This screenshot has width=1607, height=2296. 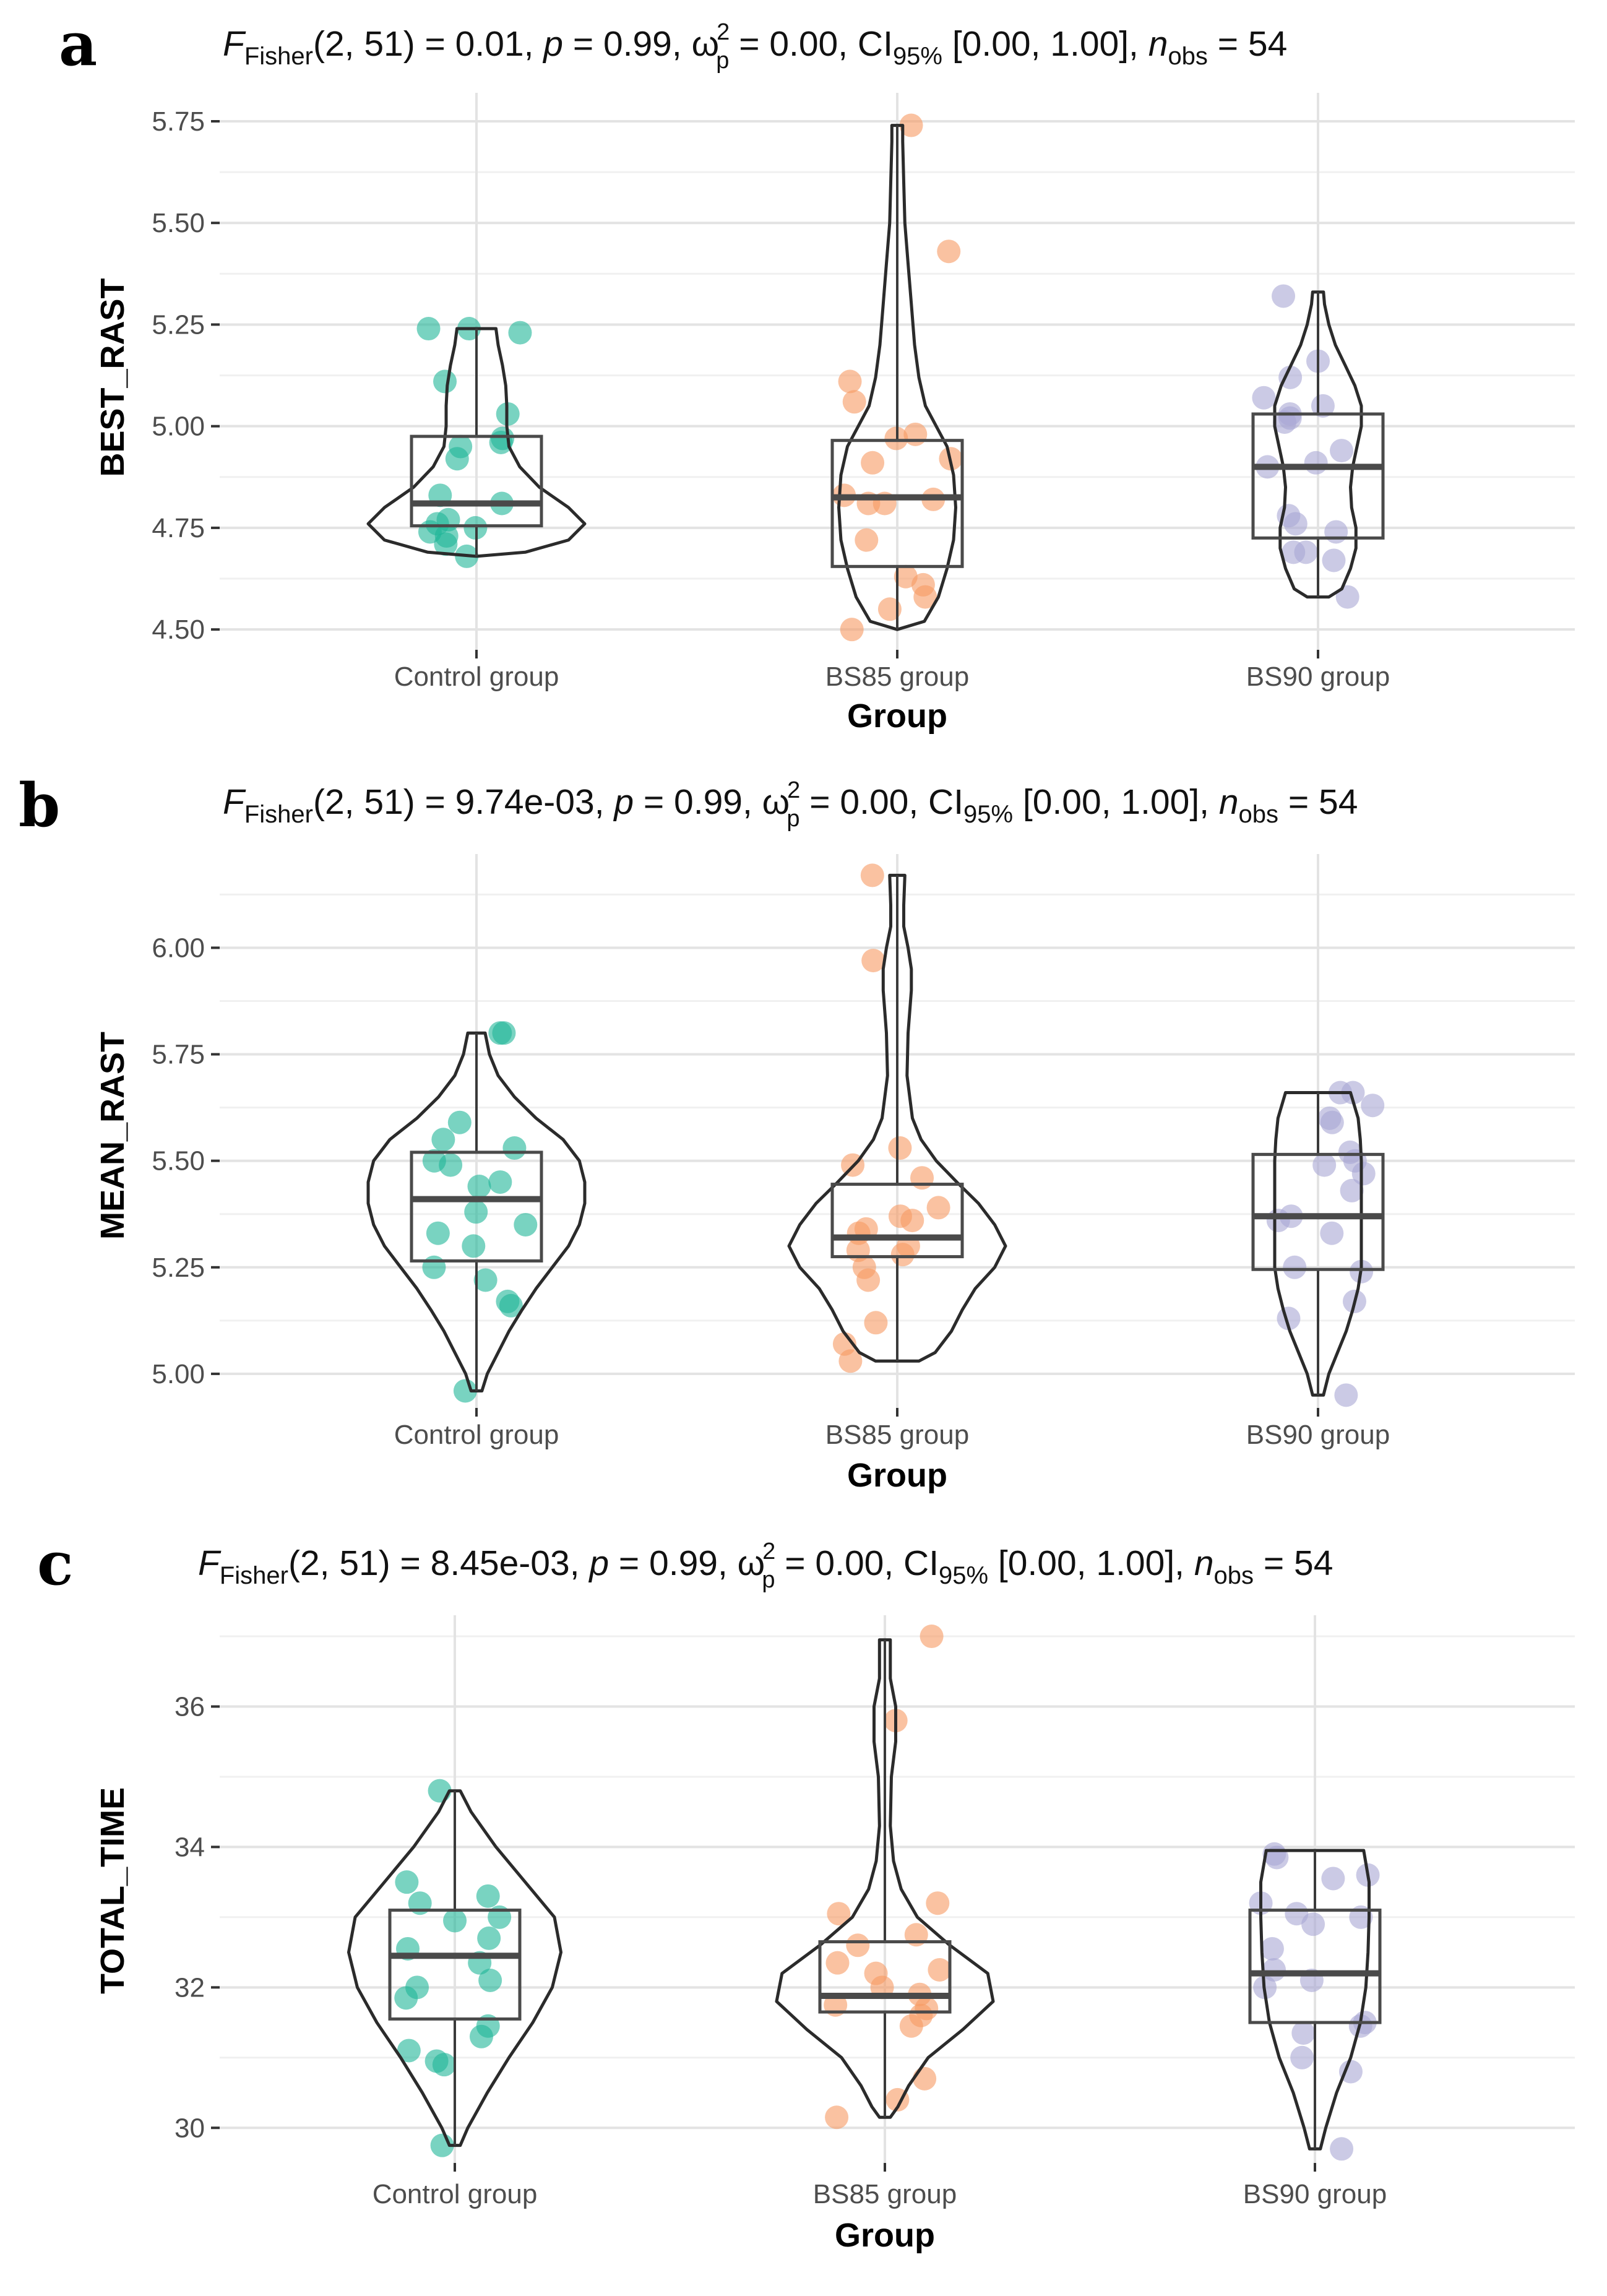 What do you see at coordinates (179, 630) in the screenshot?
I see `y-tick-label: 4.50` at bounding box center [179, 630].